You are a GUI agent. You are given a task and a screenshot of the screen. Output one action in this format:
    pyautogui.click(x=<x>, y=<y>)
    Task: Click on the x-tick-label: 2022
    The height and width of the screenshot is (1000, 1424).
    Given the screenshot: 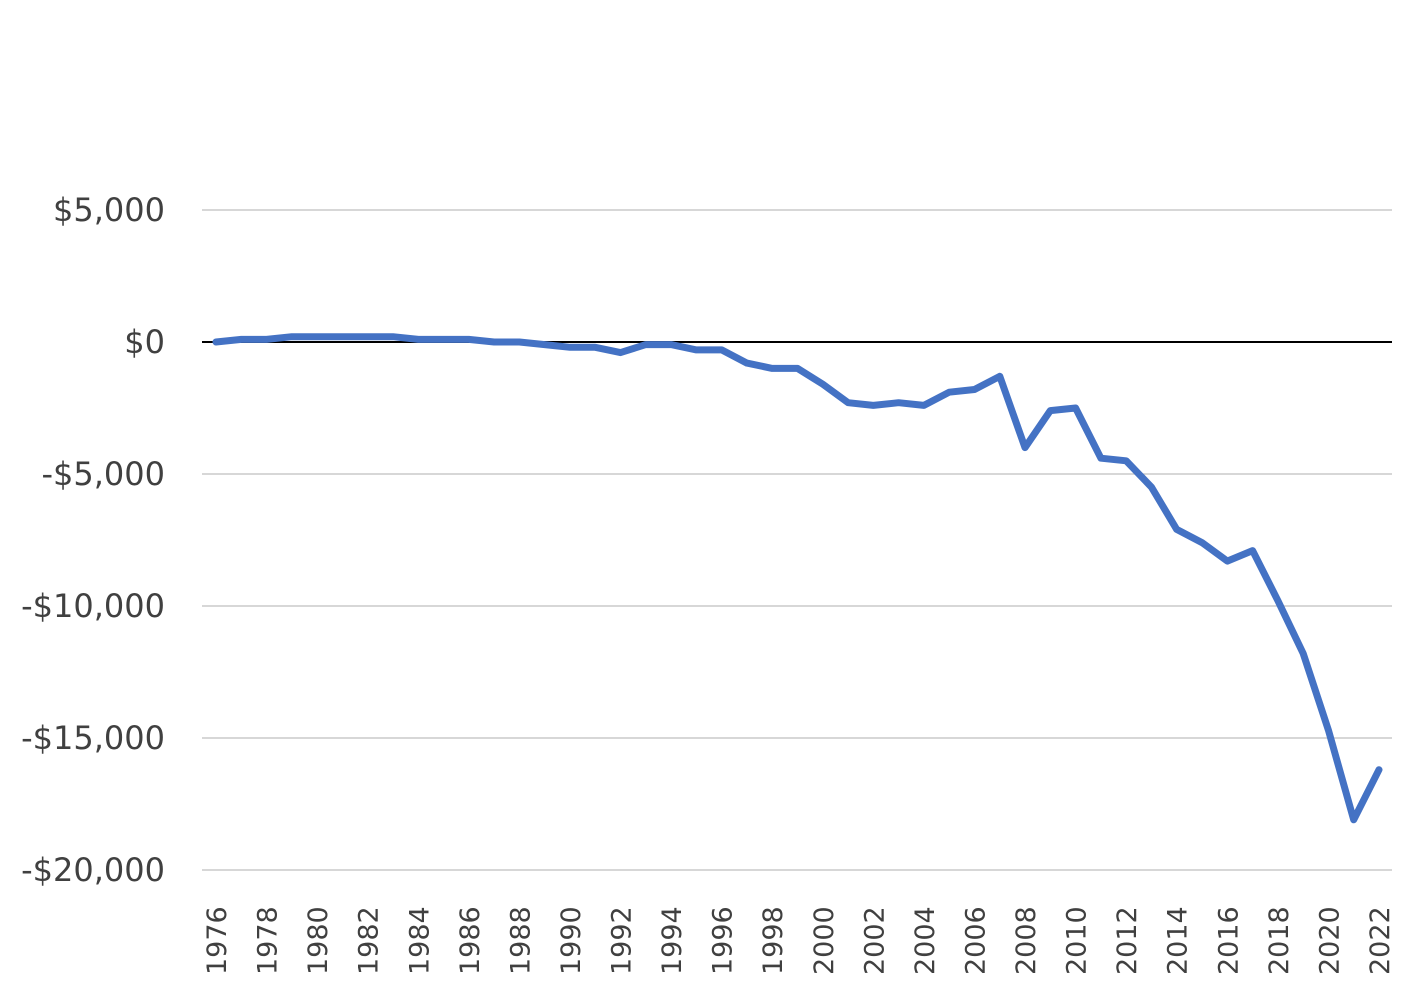 What is the action you would take?
    pyautogui.click(x=1380, y=940)
    